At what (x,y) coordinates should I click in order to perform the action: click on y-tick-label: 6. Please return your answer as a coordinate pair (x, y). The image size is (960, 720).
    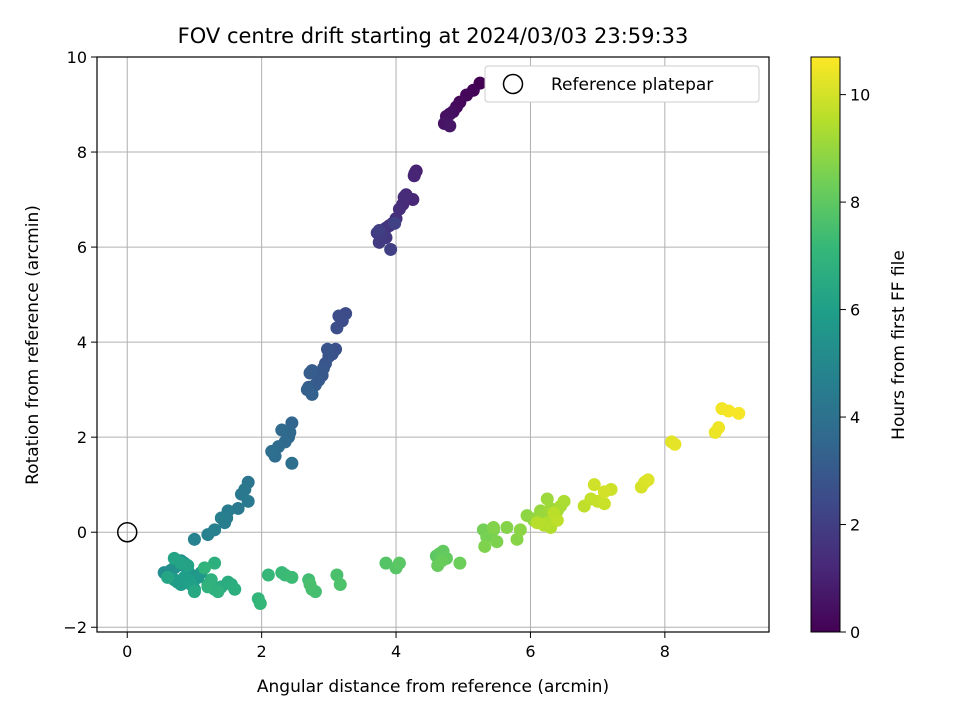
    Looking at the image, I should click on (82, 247).